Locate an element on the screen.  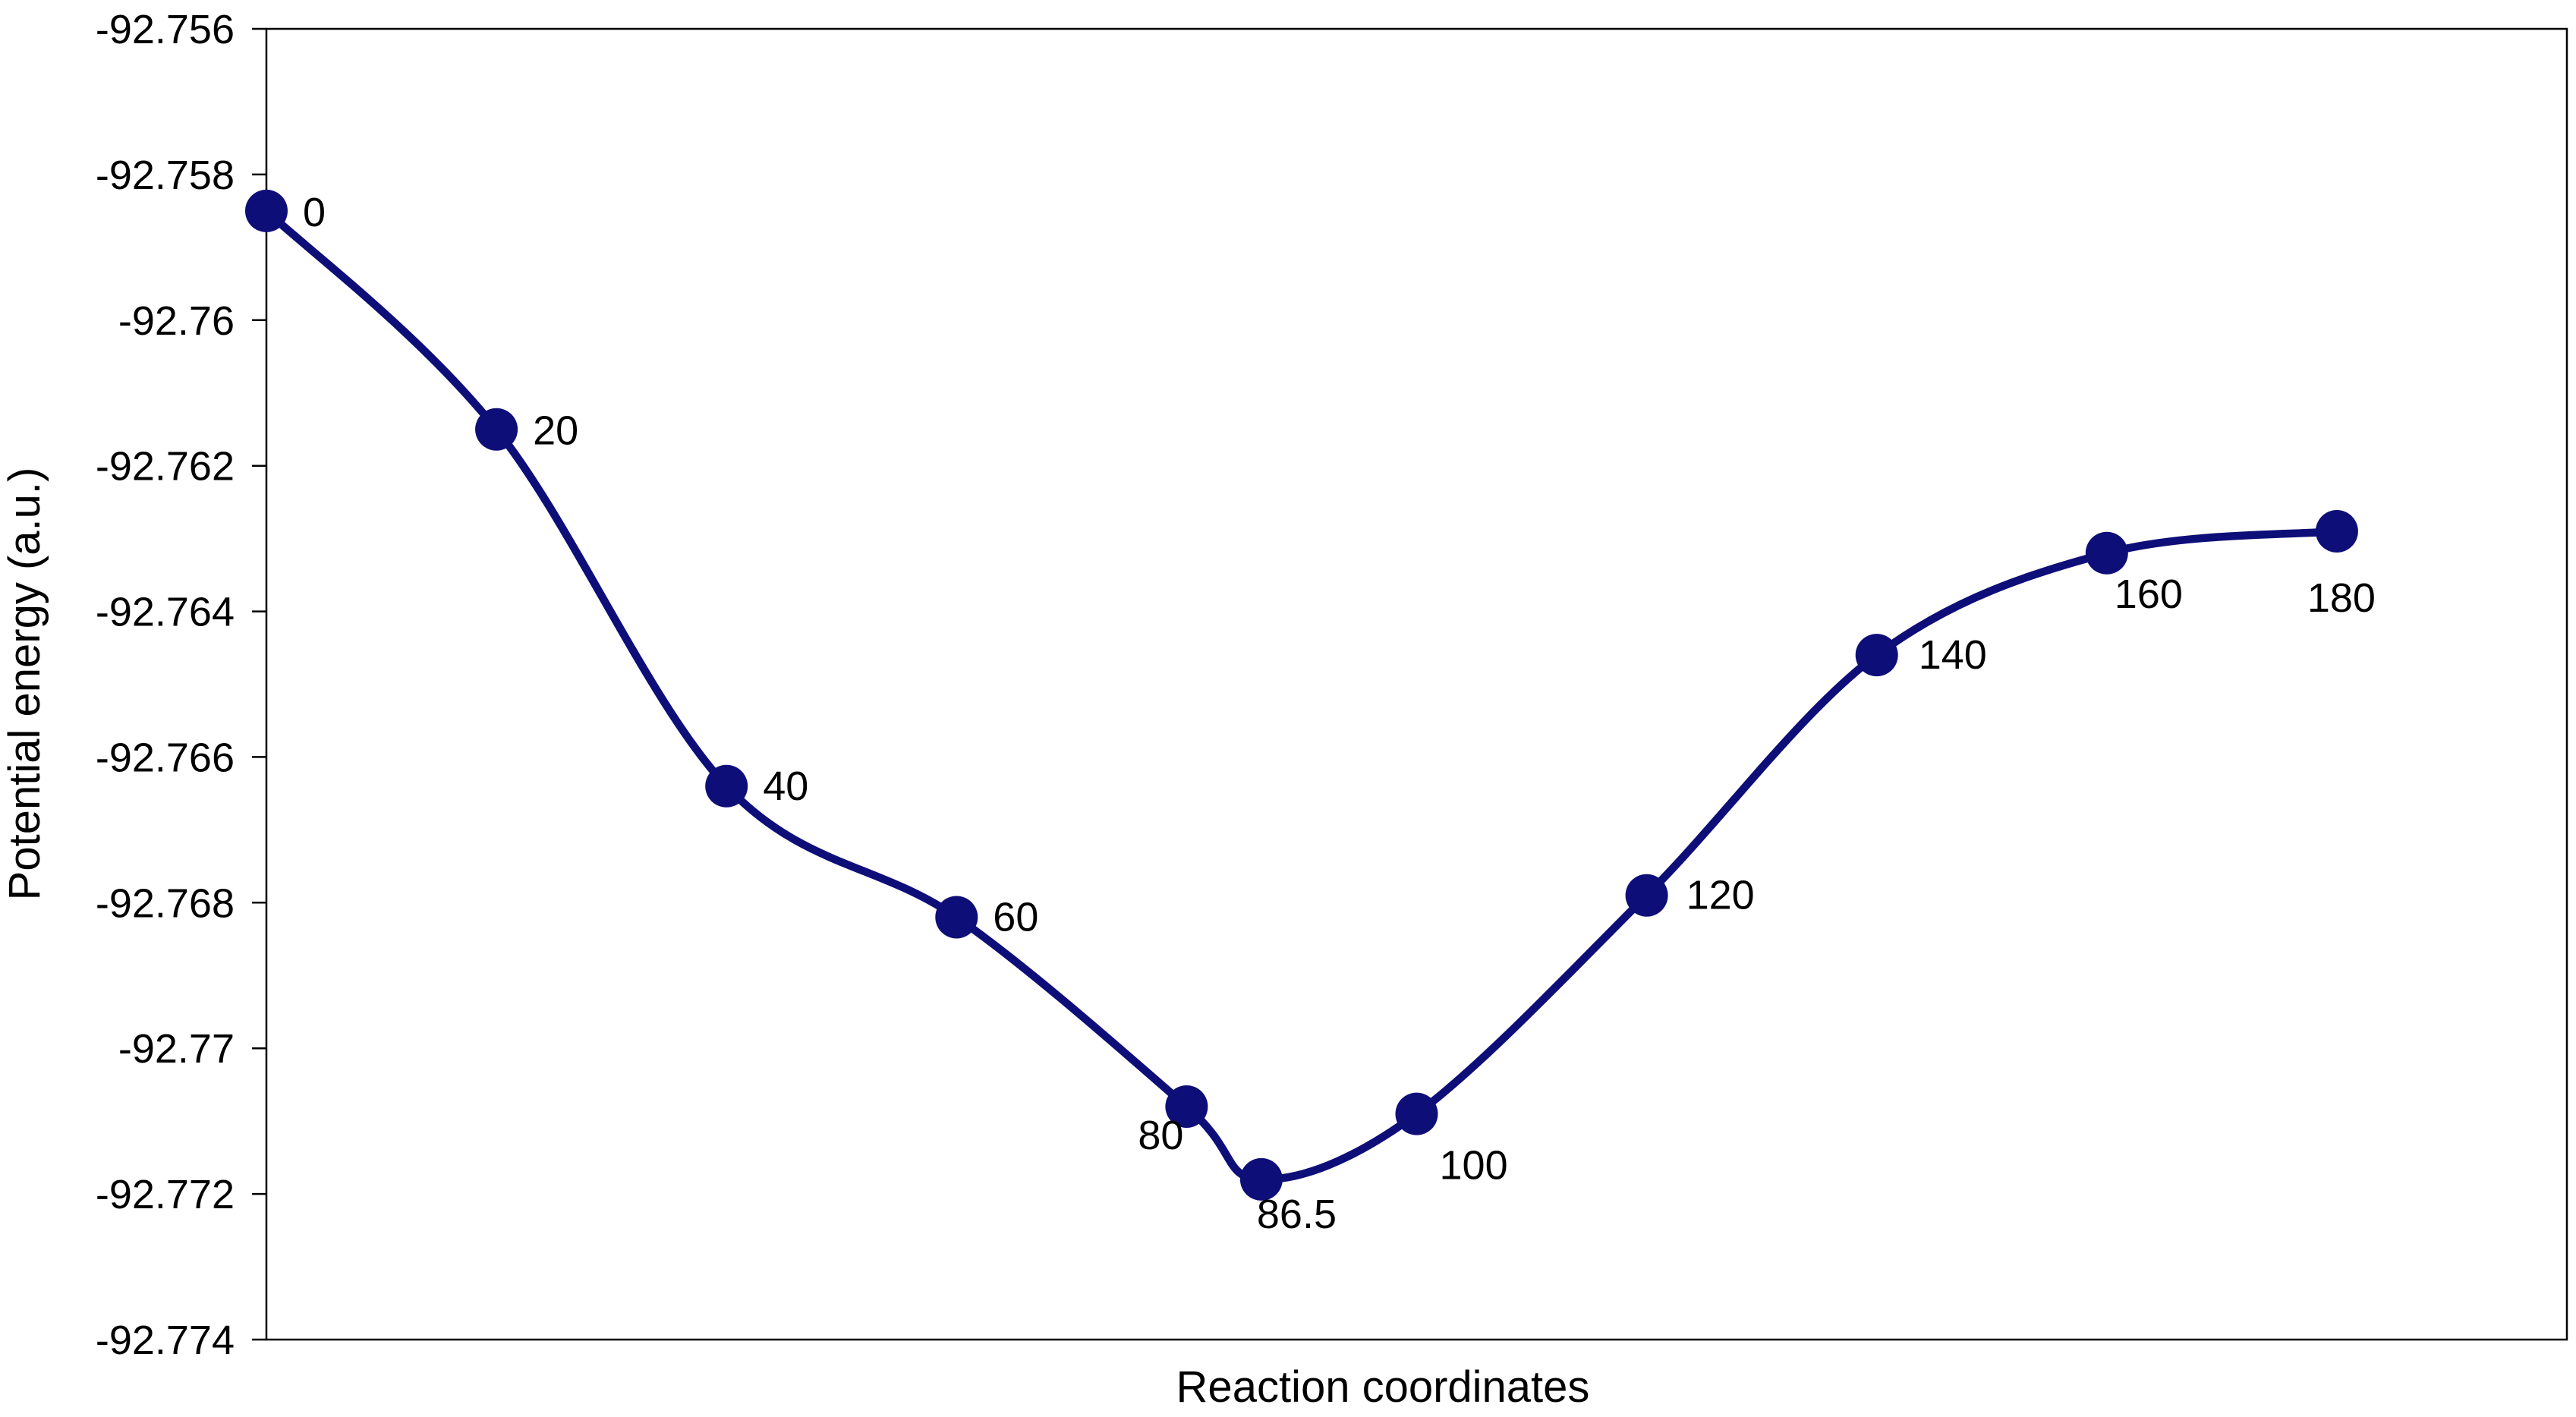
y-tick-label: -92.762 is located at coordinates (165, 467).